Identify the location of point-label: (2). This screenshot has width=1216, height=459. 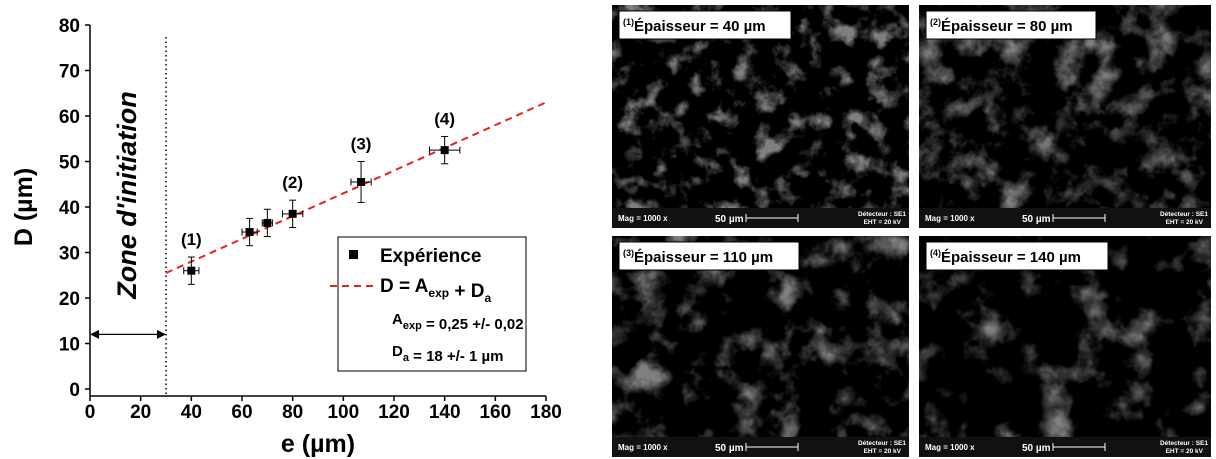
(292, 182).